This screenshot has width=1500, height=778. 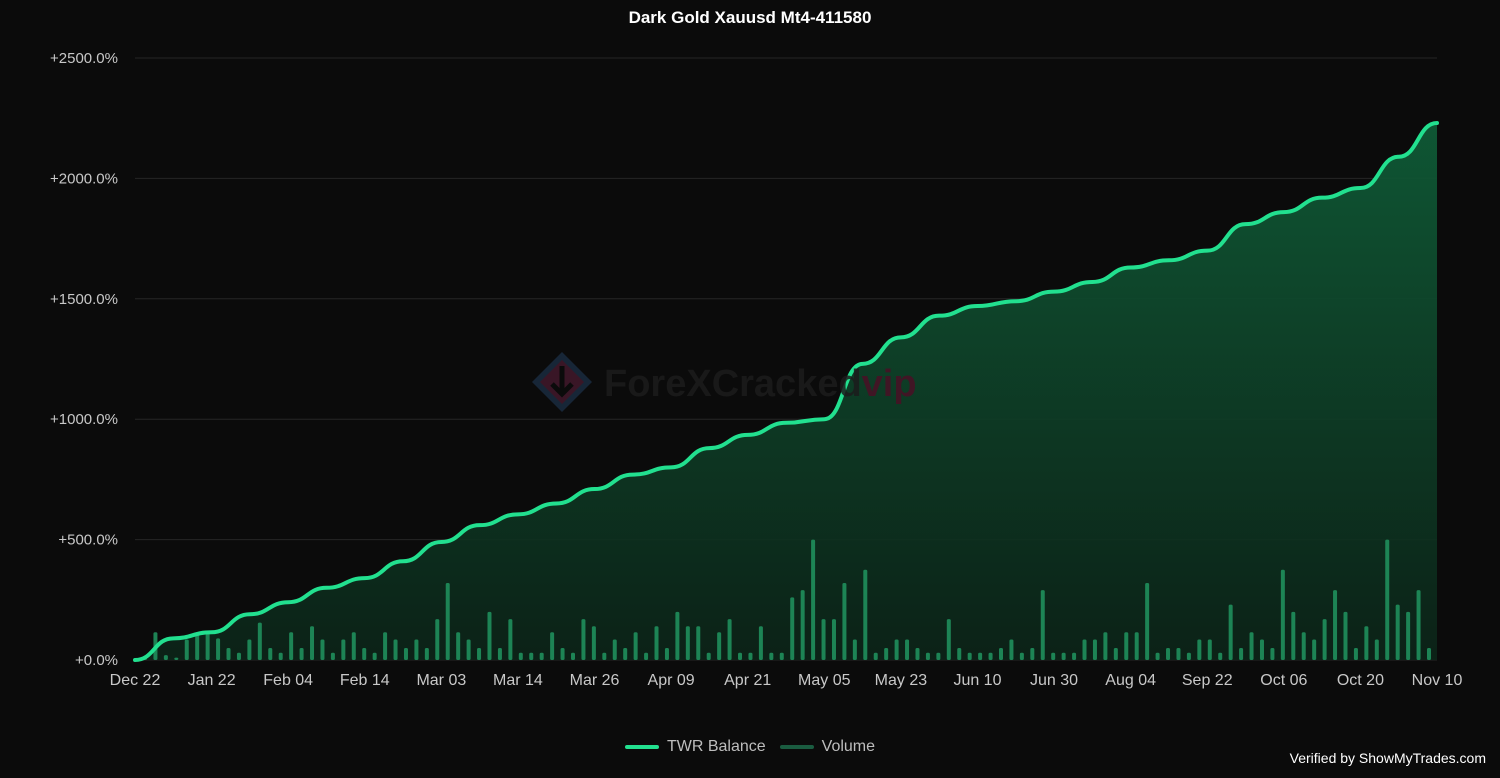 What do you see at coordinates (1283, 680) in the screenshot?
I see `x-tick-label: Oct 06` at bounding box center [1283, 680].